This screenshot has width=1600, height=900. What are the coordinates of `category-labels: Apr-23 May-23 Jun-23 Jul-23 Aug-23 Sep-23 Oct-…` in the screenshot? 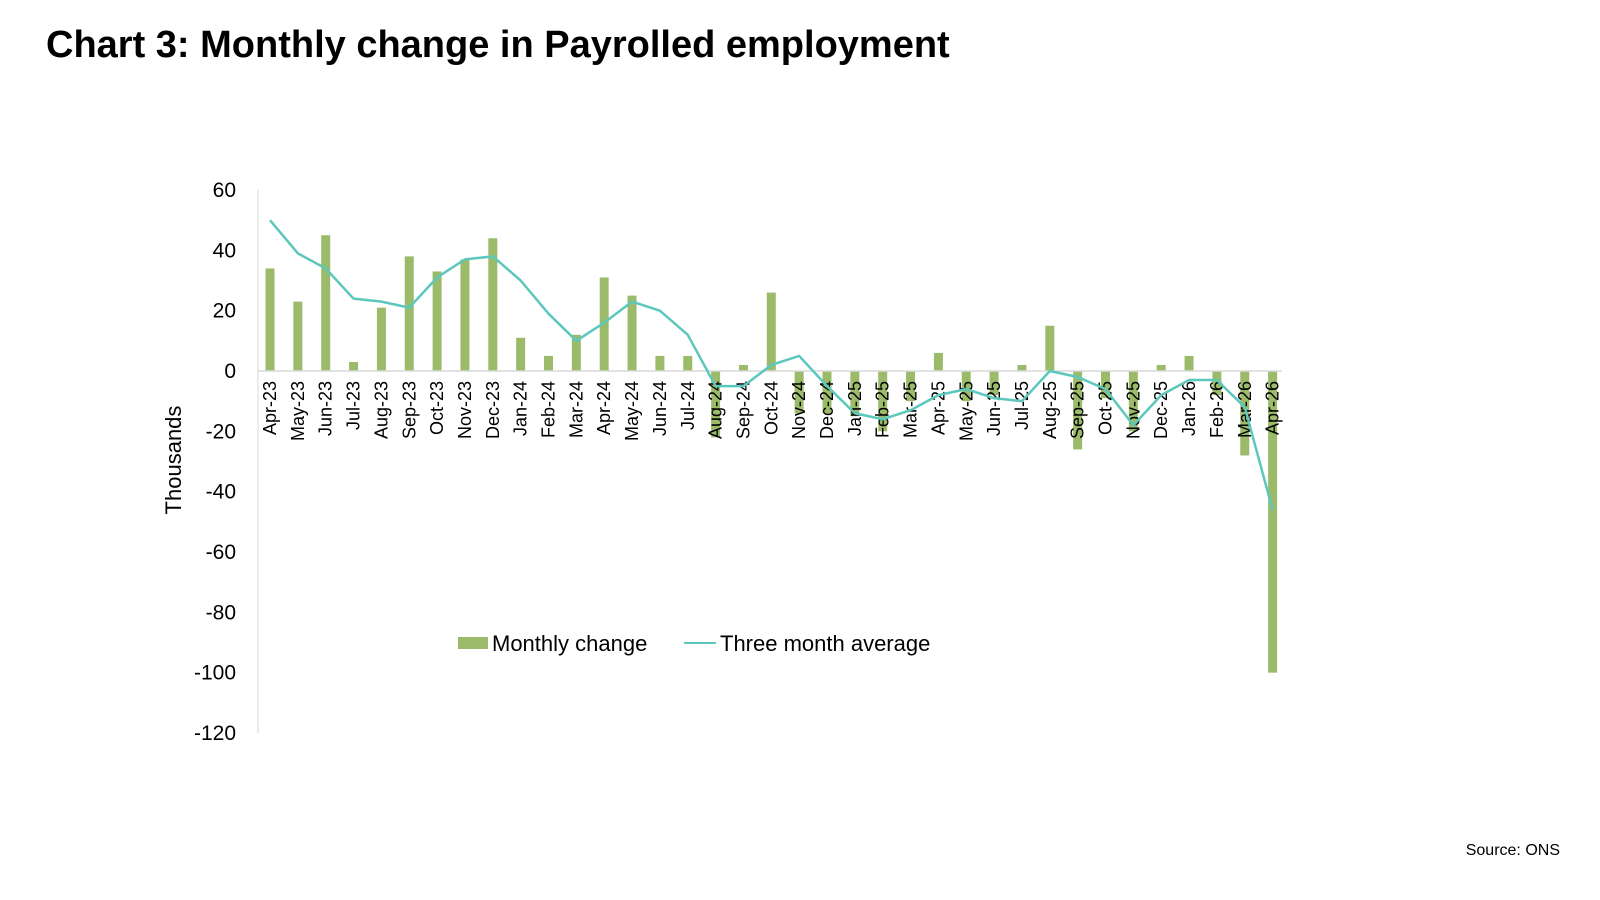 It's located at (771, 411).